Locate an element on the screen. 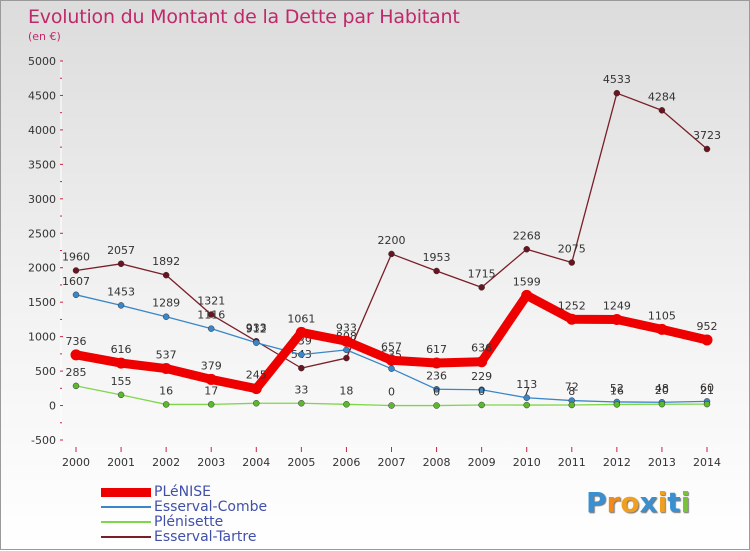  data-label-pl-nisette: 0 is located at coordinates (481, 391).